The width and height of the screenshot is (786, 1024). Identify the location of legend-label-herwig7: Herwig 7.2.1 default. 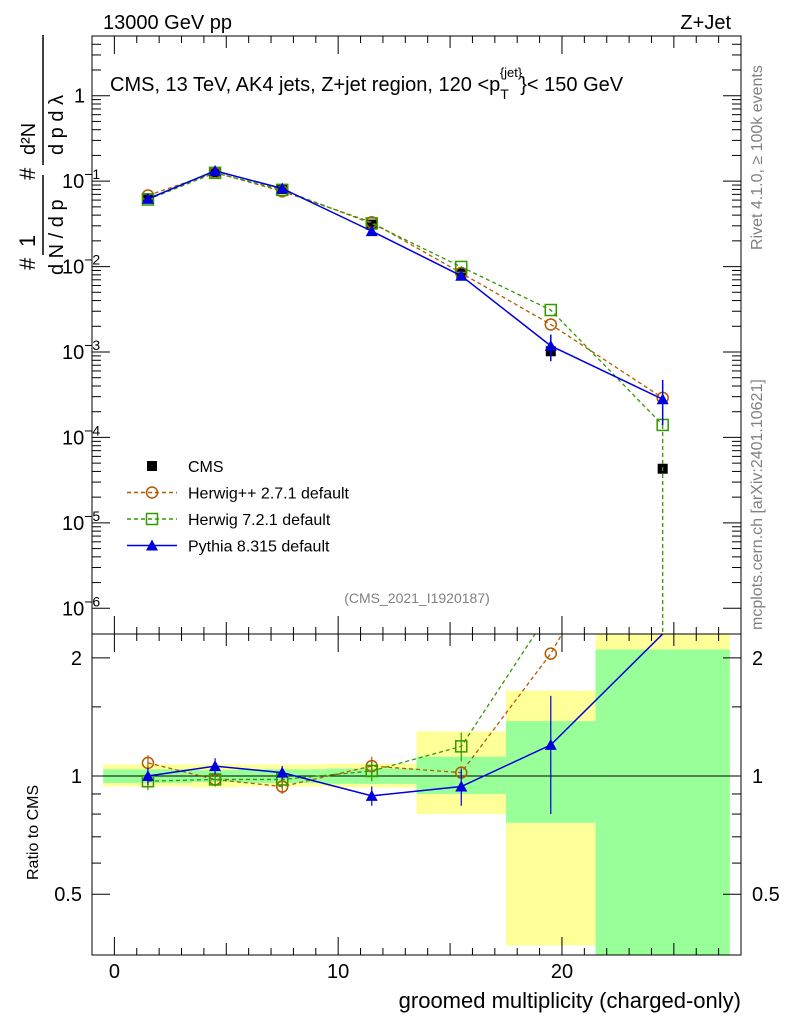
(259, 520).